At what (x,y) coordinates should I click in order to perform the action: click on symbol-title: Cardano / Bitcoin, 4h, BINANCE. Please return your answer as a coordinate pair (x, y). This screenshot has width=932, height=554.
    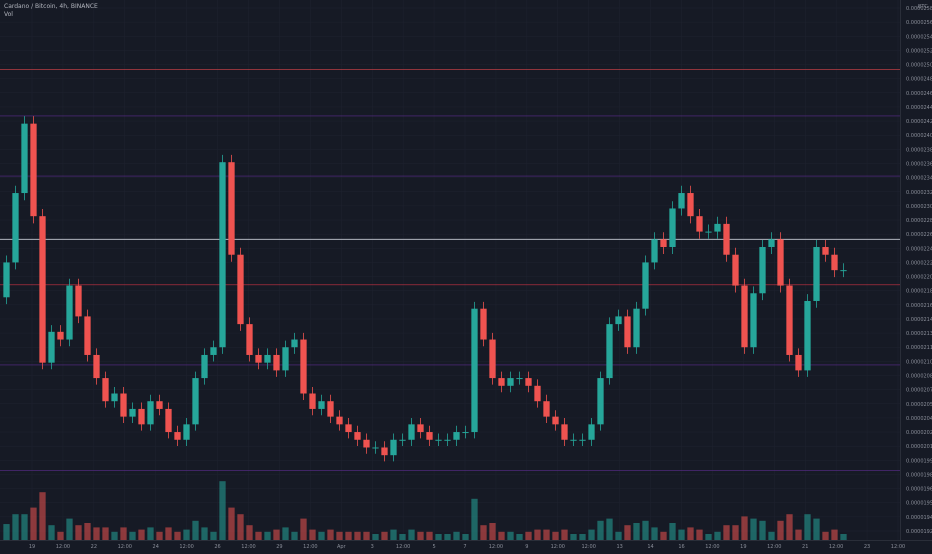
    Looking at the image, I should click on (51, 6).